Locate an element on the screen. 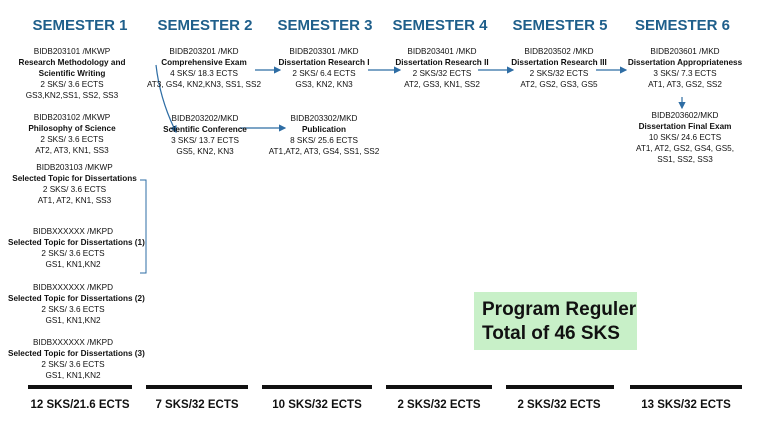 The height and width of the screenshot is (439, 780). course-code: BIDB203602/MKD is located at coordinates (685, 115).